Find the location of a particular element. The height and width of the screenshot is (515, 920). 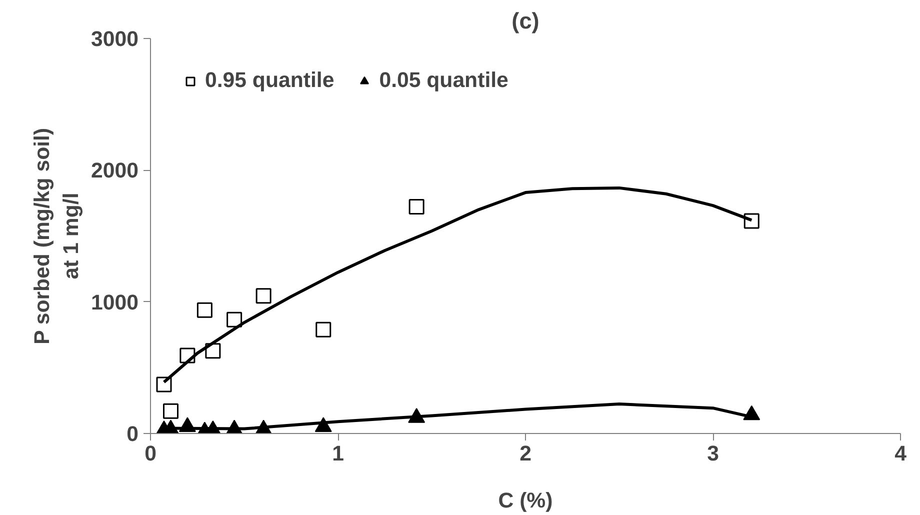

legend-label: 0.05 quantile is located at coordinates (443, 80).